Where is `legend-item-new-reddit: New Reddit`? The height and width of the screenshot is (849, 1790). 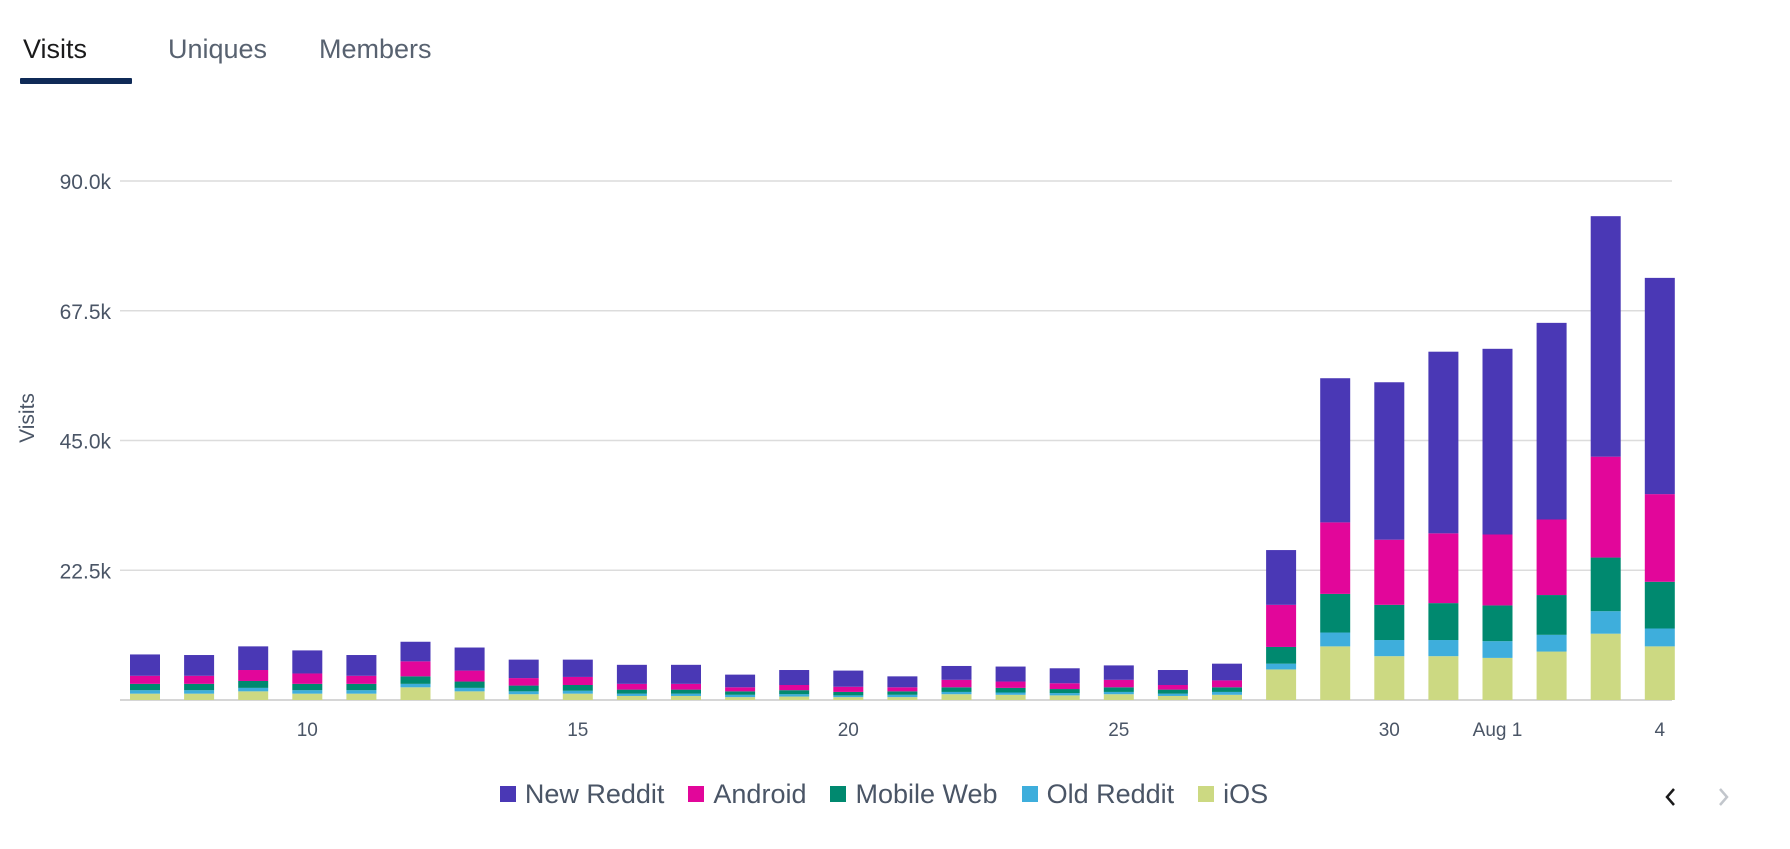
legend-item-new-reddit: New Reddit is located at coordinates (582, 794).